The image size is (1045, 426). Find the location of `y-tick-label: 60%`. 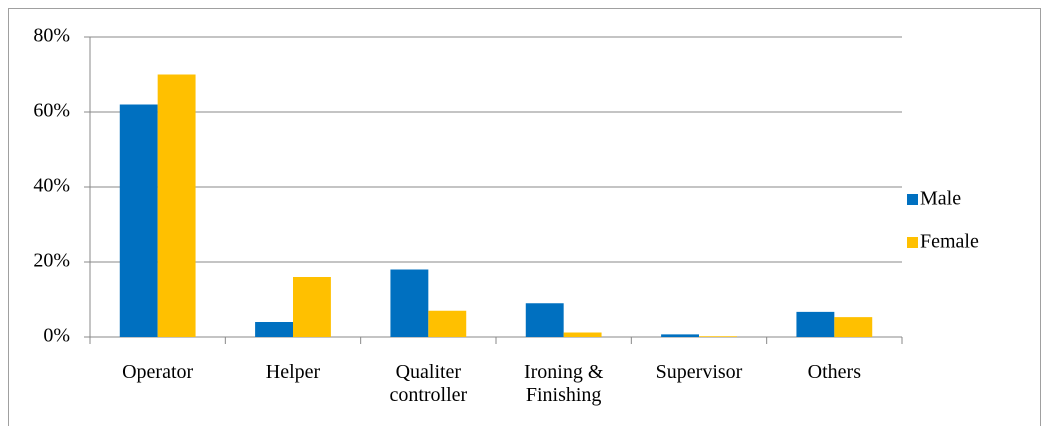

y-tick-label: 60% is located at coordinates (51, 111).